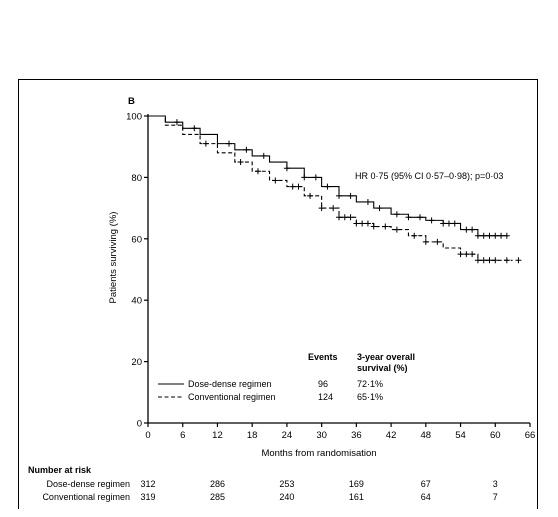 The height and width of the screenshot is (517, 558). Describe the element at coordinates (147, 484) in the screenshot. I see `at-risk-value: 312` at that location.